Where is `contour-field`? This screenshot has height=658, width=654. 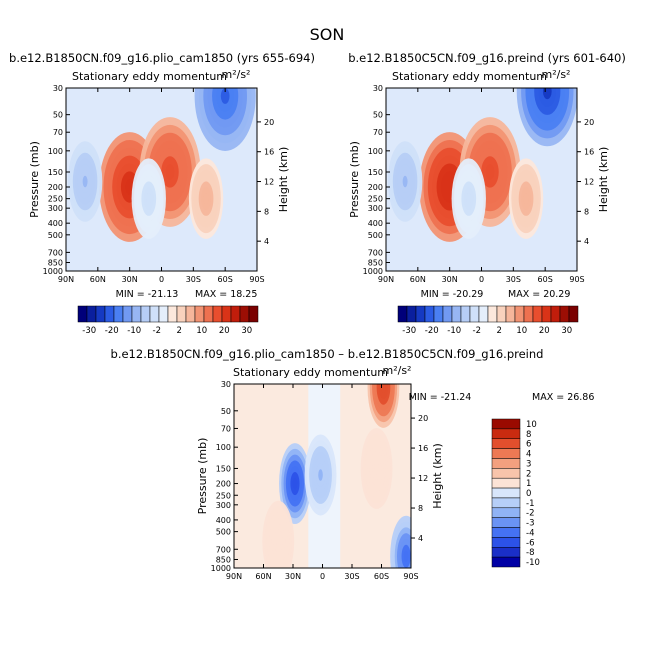
contour-field is located at coordinates (161, 165).